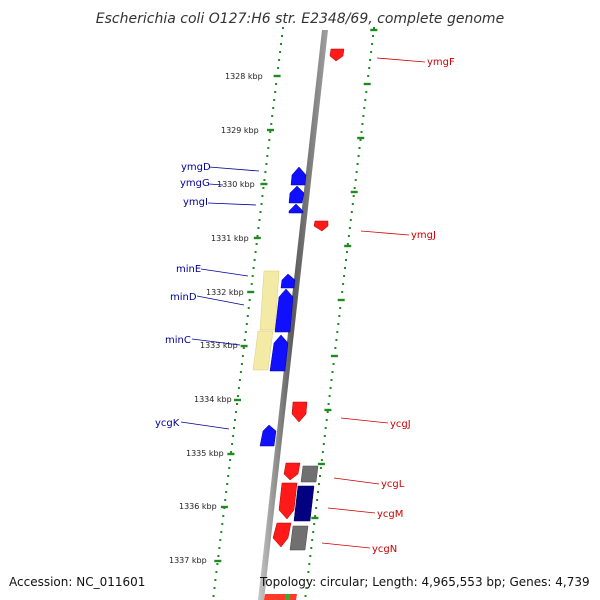 The image size is (600, 600). Describe the element at coordinates (230, 238) in the screenshot. I see `kbp-label: 1331 kbp` at that location.